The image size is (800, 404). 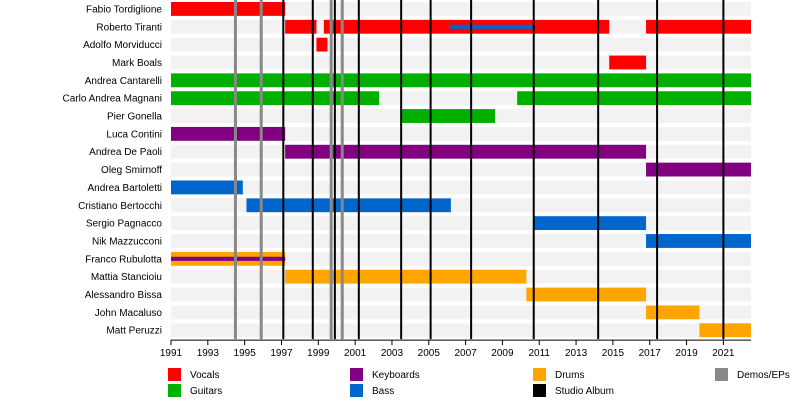 I want to click on member-name: Adolfo Morviducci, so click(x=122, y=45).